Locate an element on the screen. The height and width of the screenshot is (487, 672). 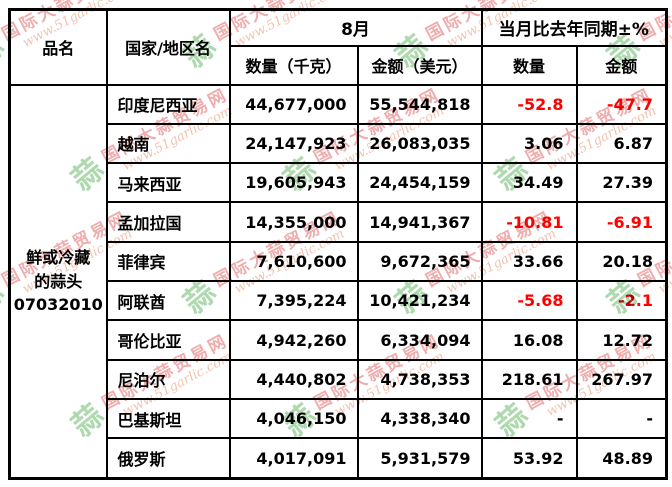
quantity-cell: 44,677,000 is located at coordinates (293, 104).